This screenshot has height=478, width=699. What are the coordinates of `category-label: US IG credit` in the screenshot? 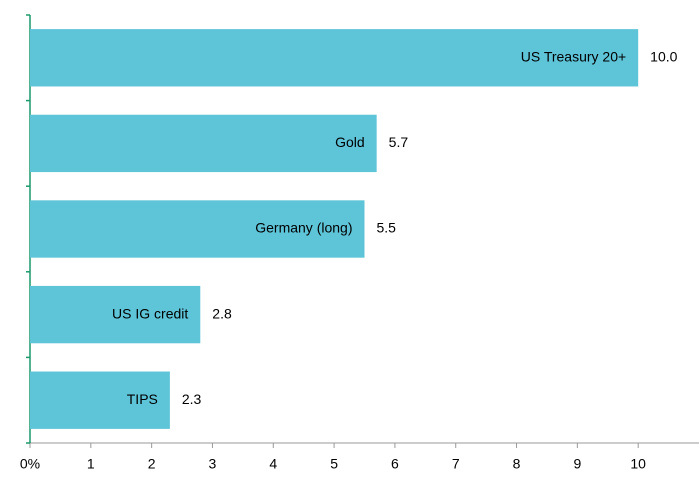 It's located at (150, 313).